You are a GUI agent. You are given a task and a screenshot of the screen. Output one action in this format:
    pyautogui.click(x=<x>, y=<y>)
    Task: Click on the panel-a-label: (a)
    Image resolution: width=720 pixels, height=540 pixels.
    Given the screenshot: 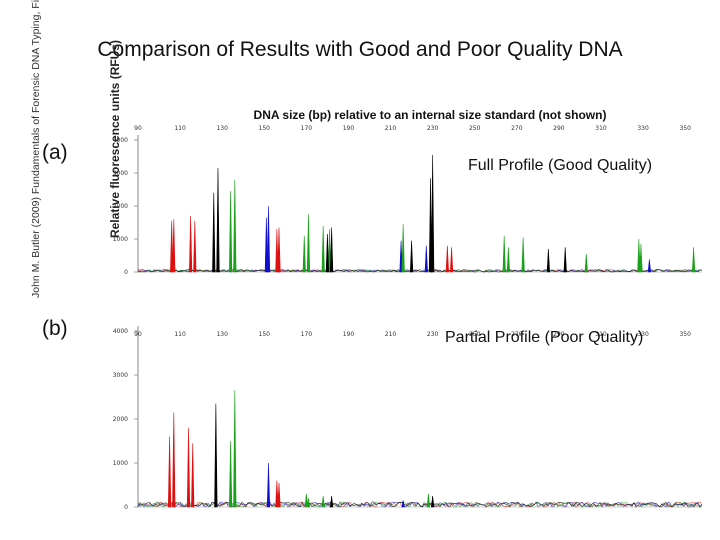 What is the action you would take?
    pyautogui.click(x=55, y=152)
    